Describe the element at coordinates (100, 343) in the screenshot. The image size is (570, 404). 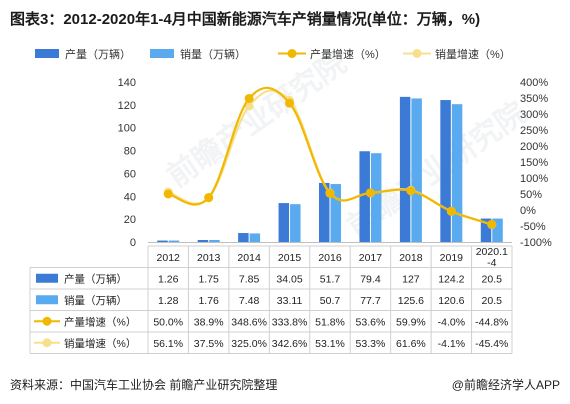
I see `table-row-label: 销量增速（%）` at that location.